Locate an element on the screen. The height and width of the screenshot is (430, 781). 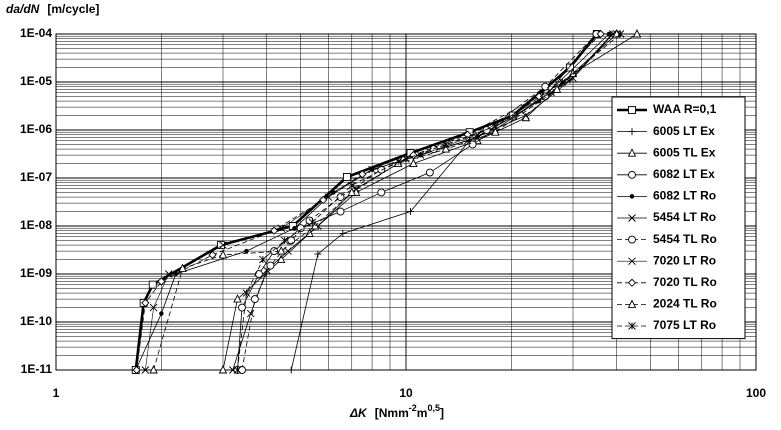
y-tick-label: 1E-08 is located at coordinates (36, 225).